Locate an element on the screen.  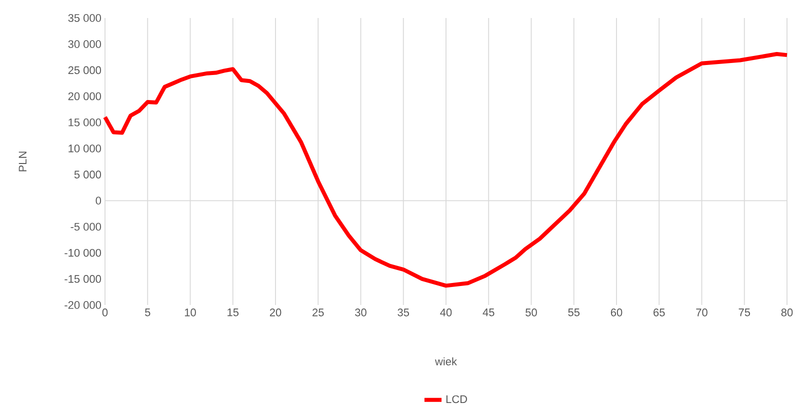
y-tick-label: 5 000 is located at coordinates (88, 174).